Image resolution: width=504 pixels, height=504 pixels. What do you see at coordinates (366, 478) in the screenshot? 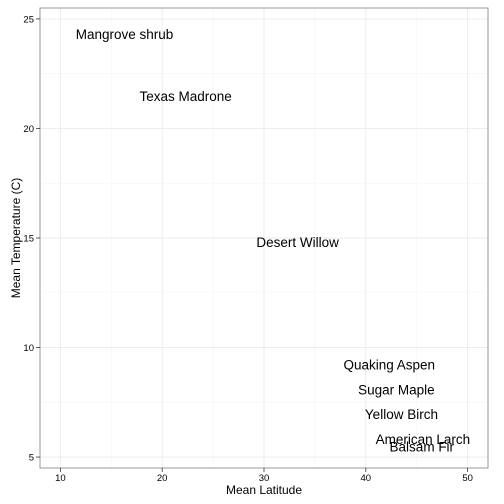
I see `x-tick-label: 40` at bounding box center [366, 478].